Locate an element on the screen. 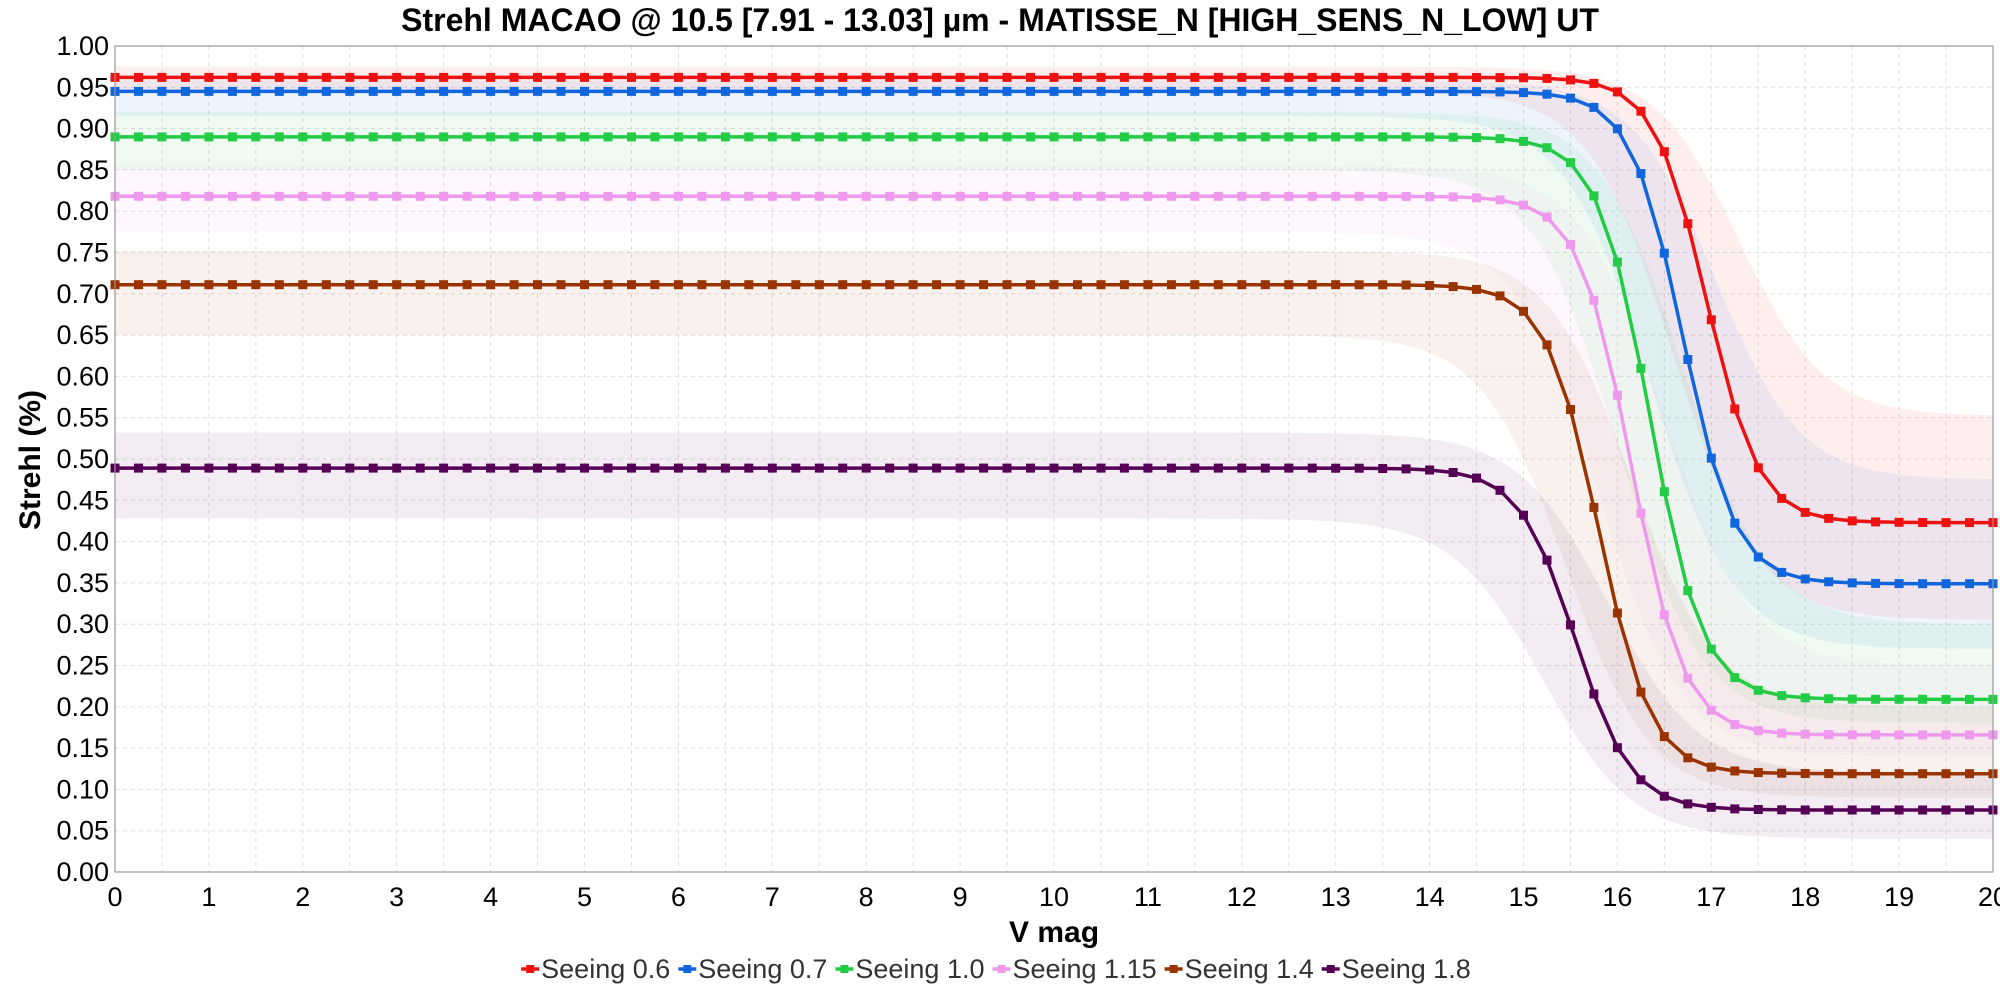  legend-label: Seeing 0.6 is located at coordinates (605, 969).